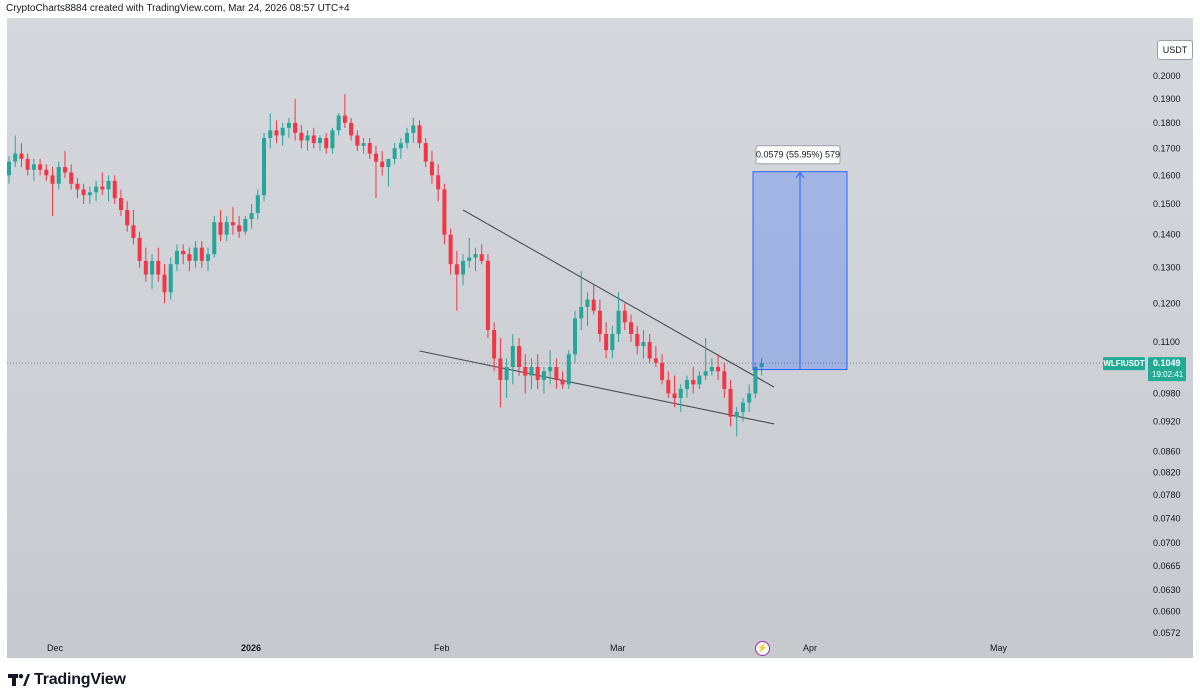 The image size is (1200, 700). What do you see at coordinates (600, 680) in the screenshot?
I see `footer-bar: TradingView` at bounding box center [600, 680].